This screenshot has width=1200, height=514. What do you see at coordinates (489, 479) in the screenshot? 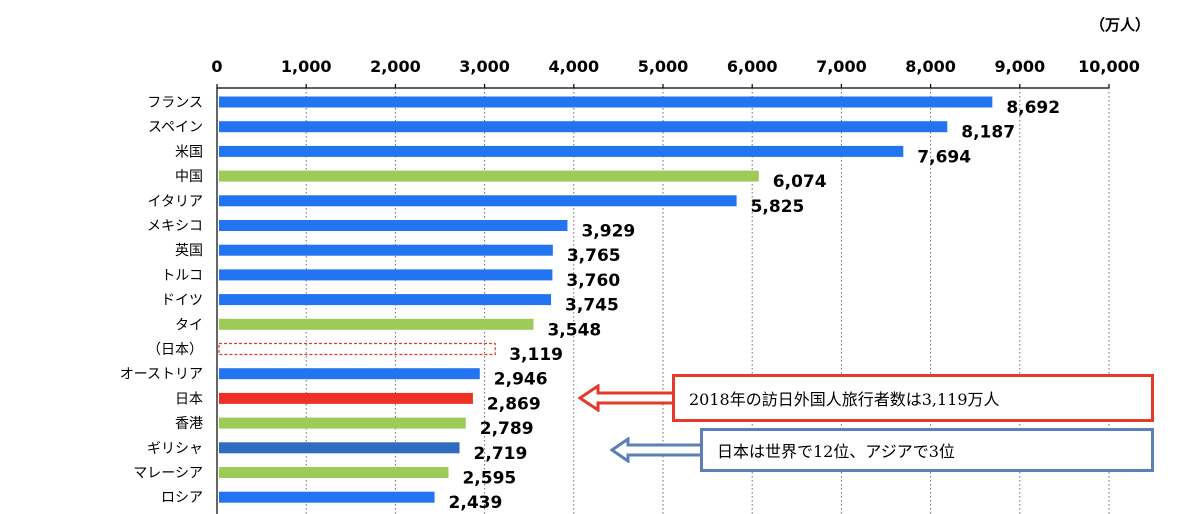
I see `value-label: 2,595` at bounding box center [489, 479].